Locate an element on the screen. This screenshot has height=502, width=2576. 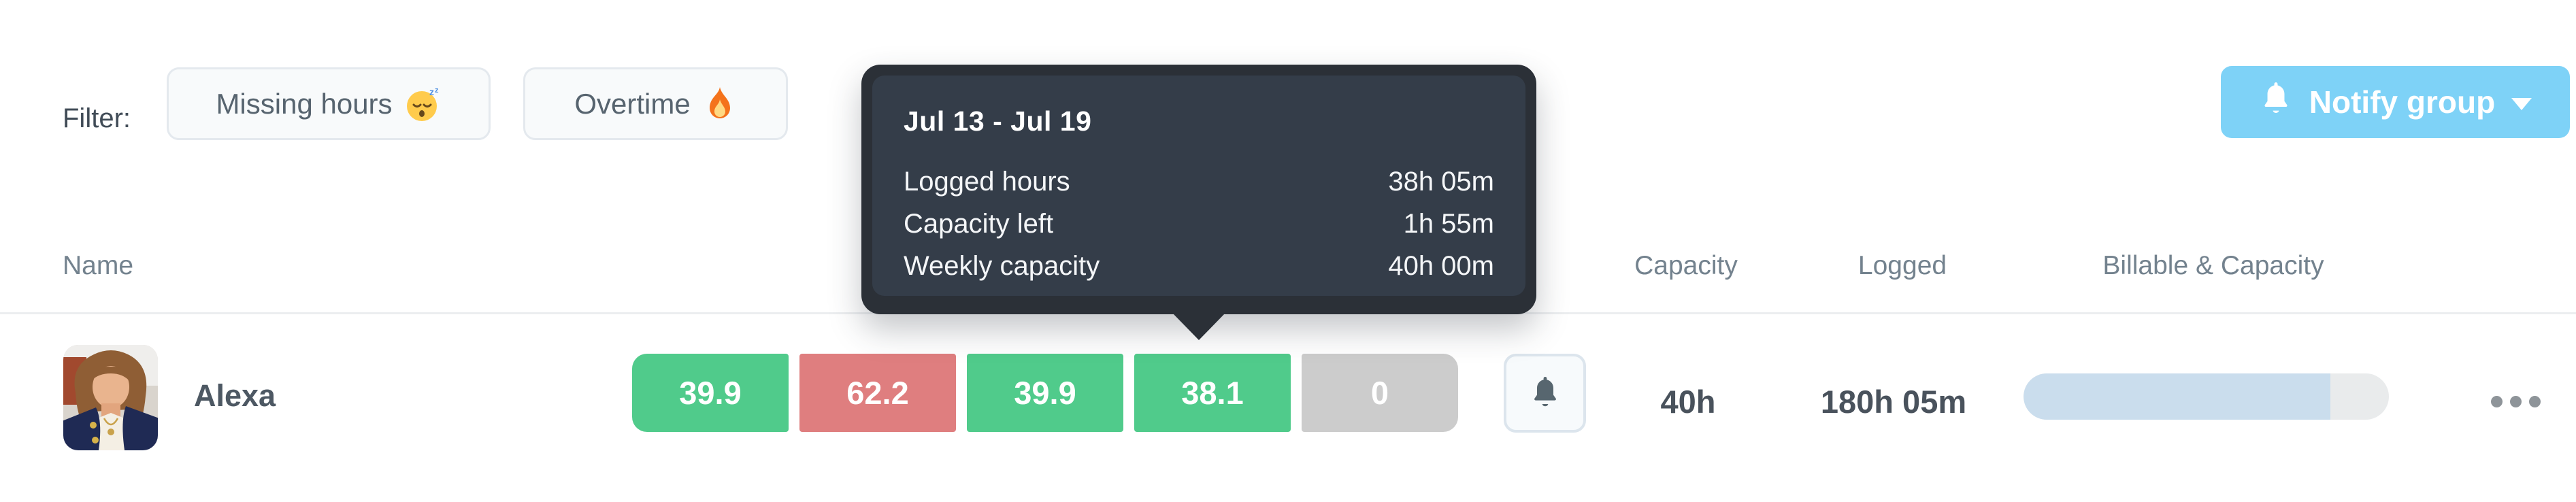
member-name: Alexa is located at coordinates (235, 396).